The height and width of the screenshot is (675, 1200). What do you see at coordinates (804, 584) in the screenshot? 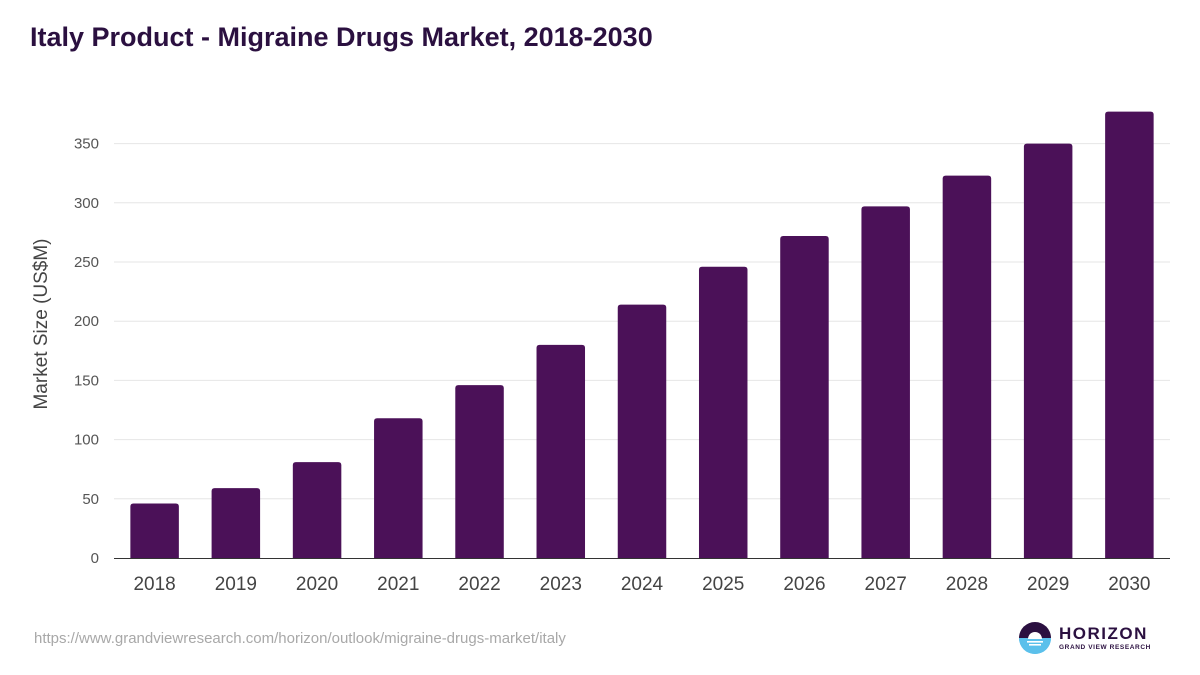
I see `x-tick-label: 2026` at bounding box center [804, 584].